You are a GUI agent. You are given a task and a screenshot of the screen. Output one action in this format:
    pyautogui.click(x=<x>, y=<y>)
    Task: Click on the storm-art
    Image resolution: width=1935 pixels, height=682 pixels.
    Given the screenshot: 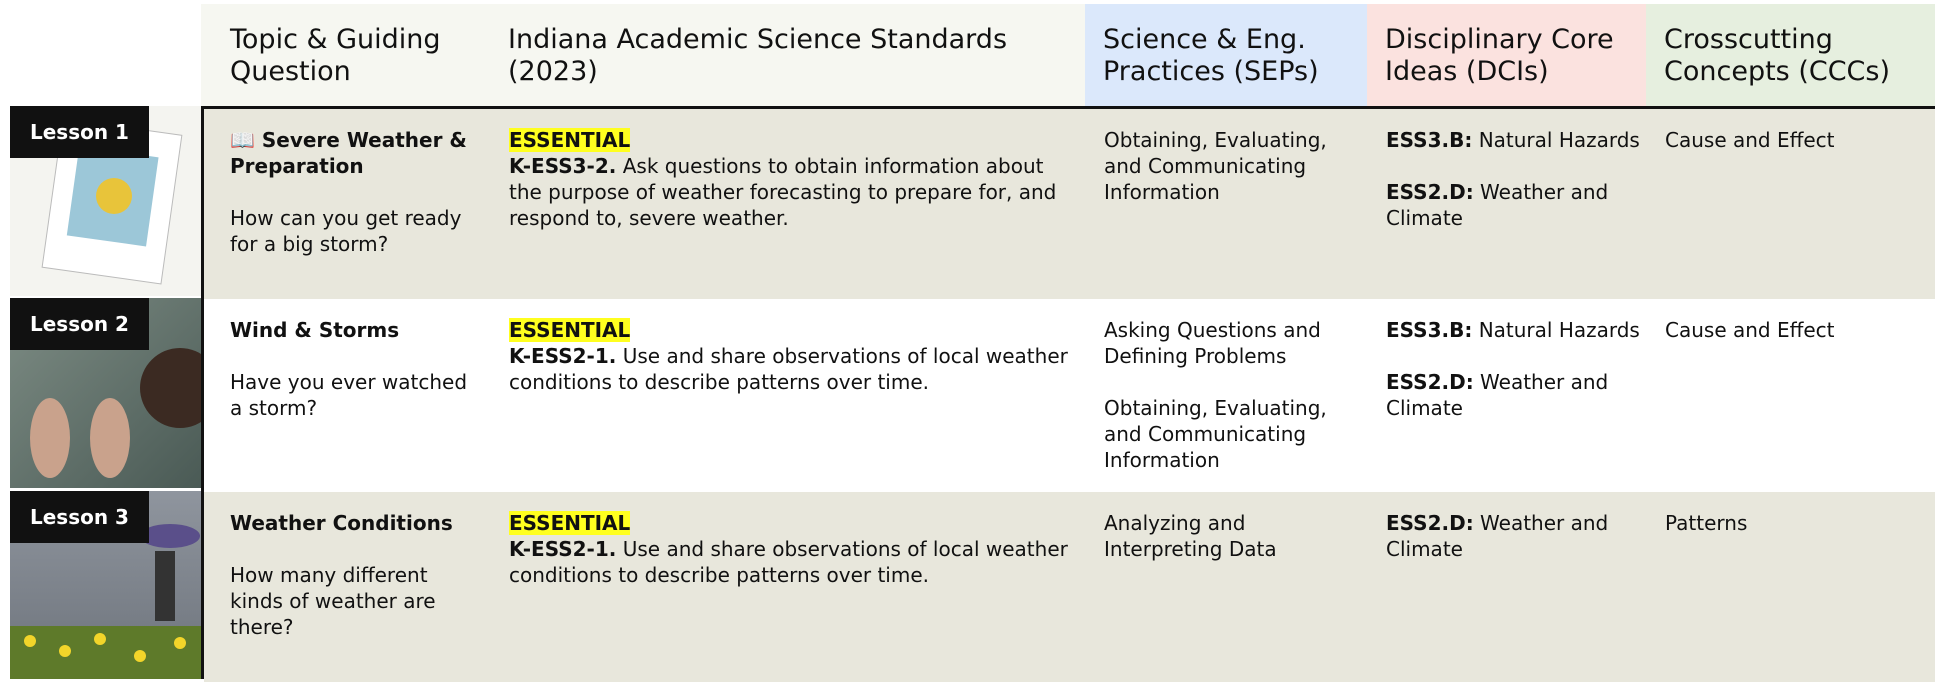 What is the action you would take?
    pyautogui.click(x=115, y=413)
    